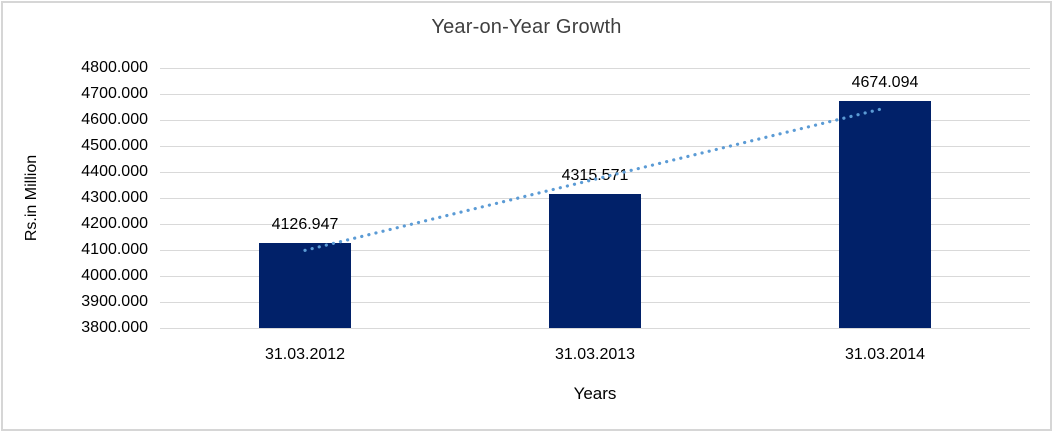 This screenshot has width=1053, height=432. Describe the element at coordinates (114, 145) in the screenshot. I see `y-tick-label: 4500.000` at that location.